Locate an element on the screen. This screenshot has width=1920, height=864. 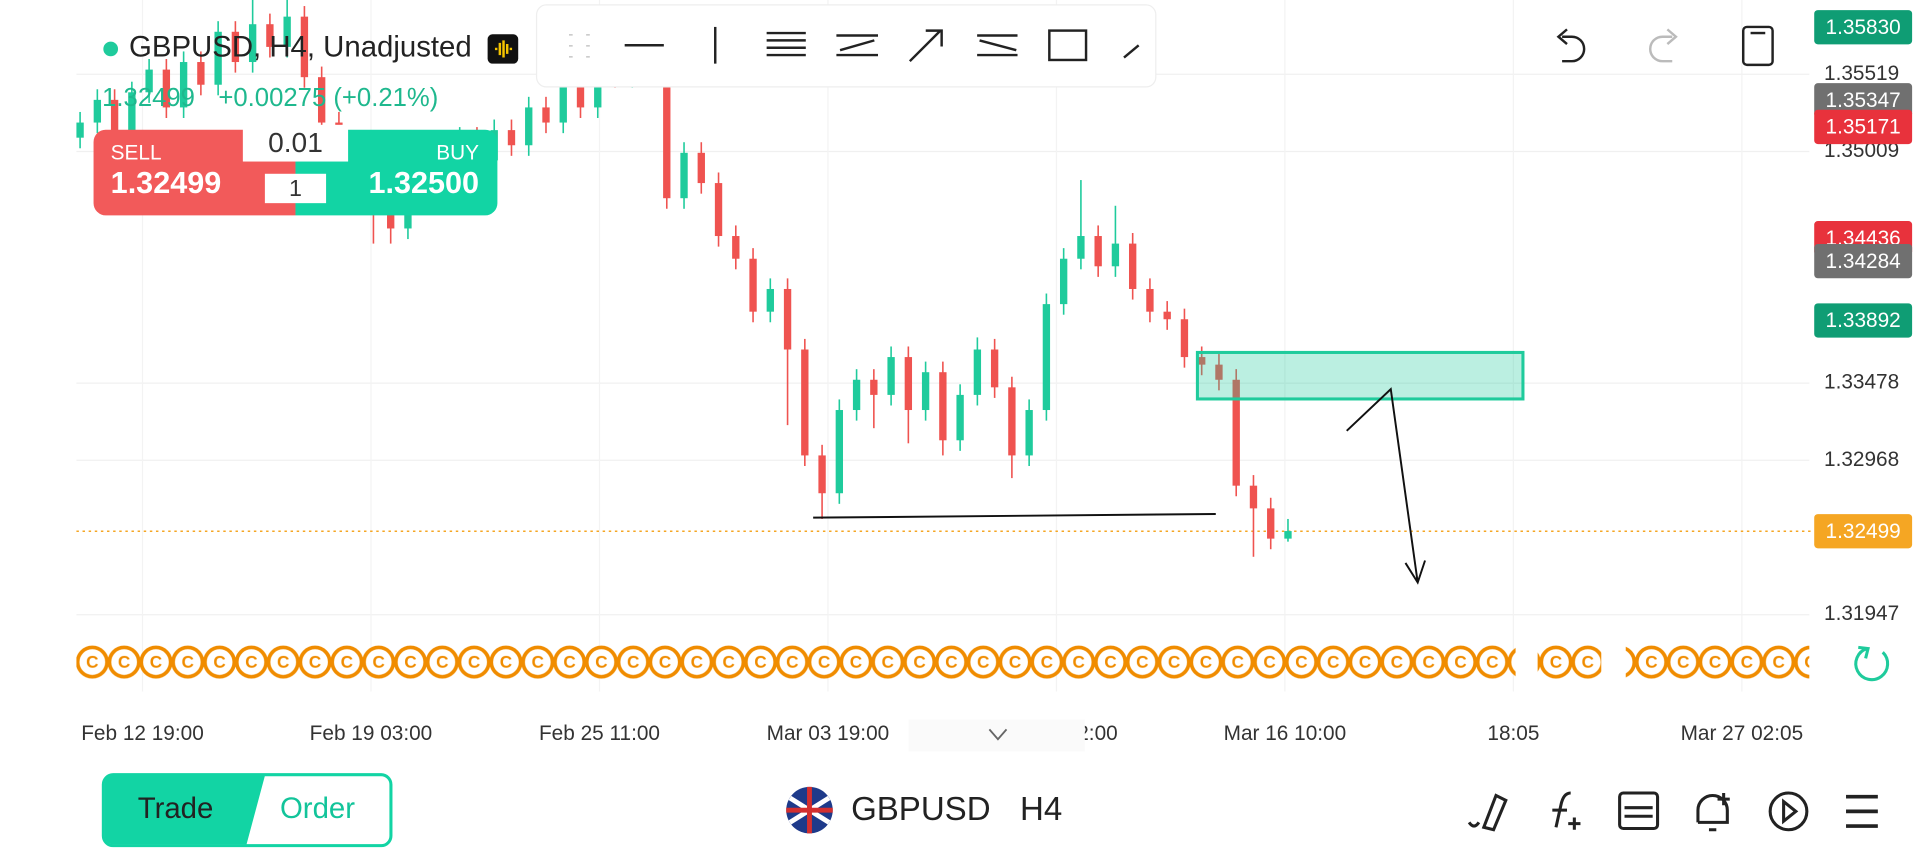
time-label: Feb 25 11:00 is located at coordinates (599, 733).